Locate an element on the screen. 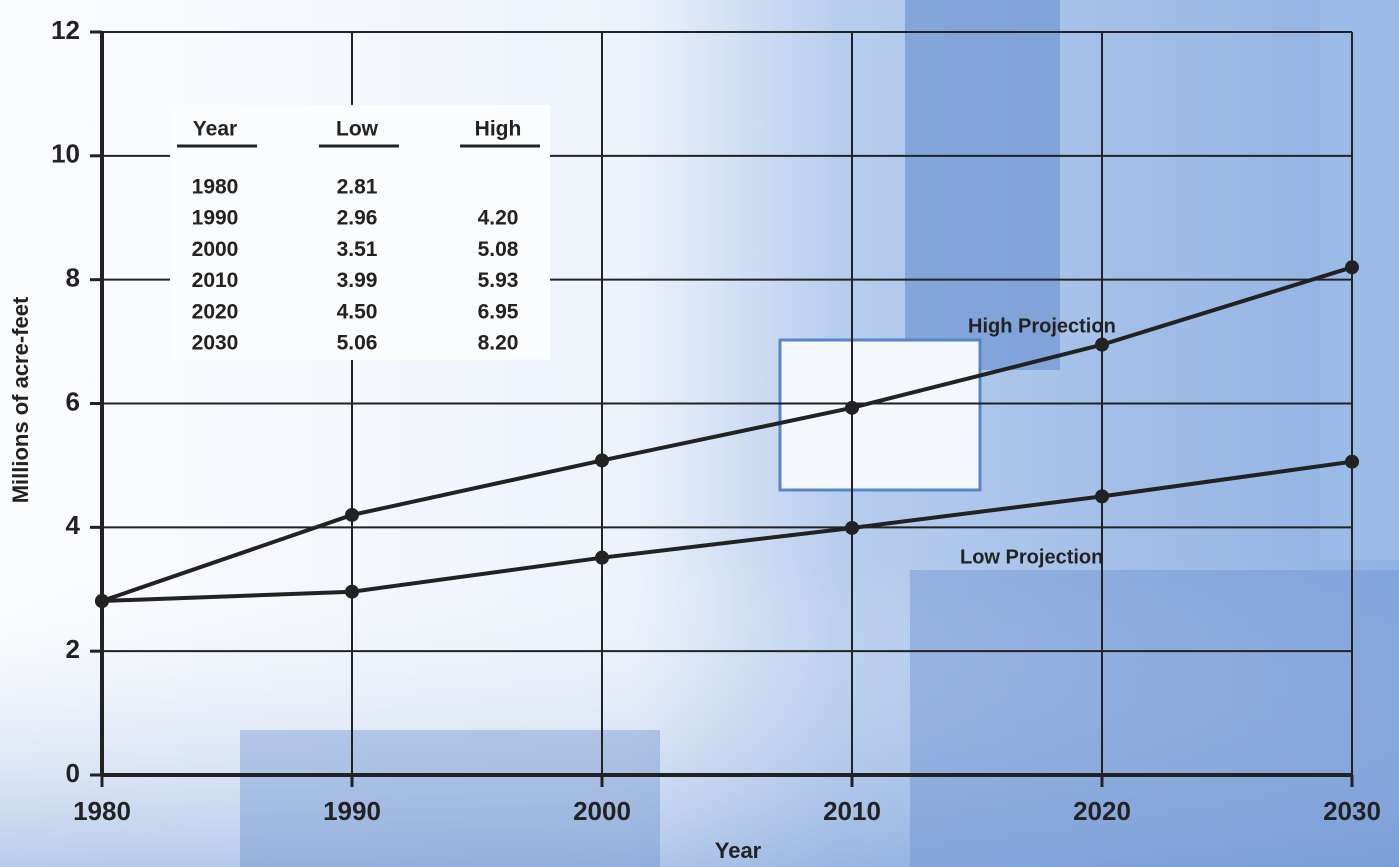  table-cell: 5.06 is located at coordinates (357, 343).